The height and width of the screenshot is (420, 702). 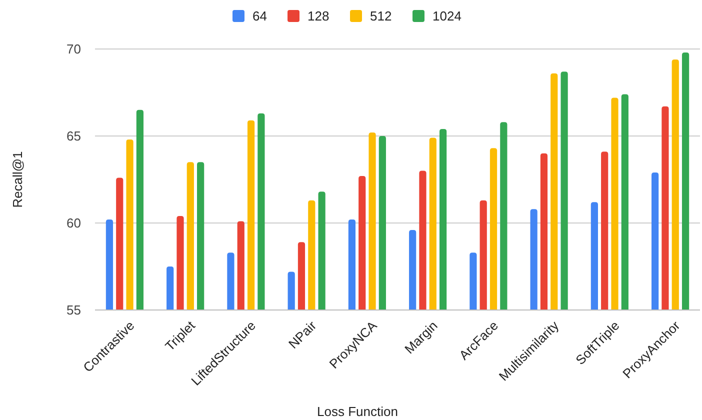 I want to click on y-tick-label: 70, so click(x=73, y=49).